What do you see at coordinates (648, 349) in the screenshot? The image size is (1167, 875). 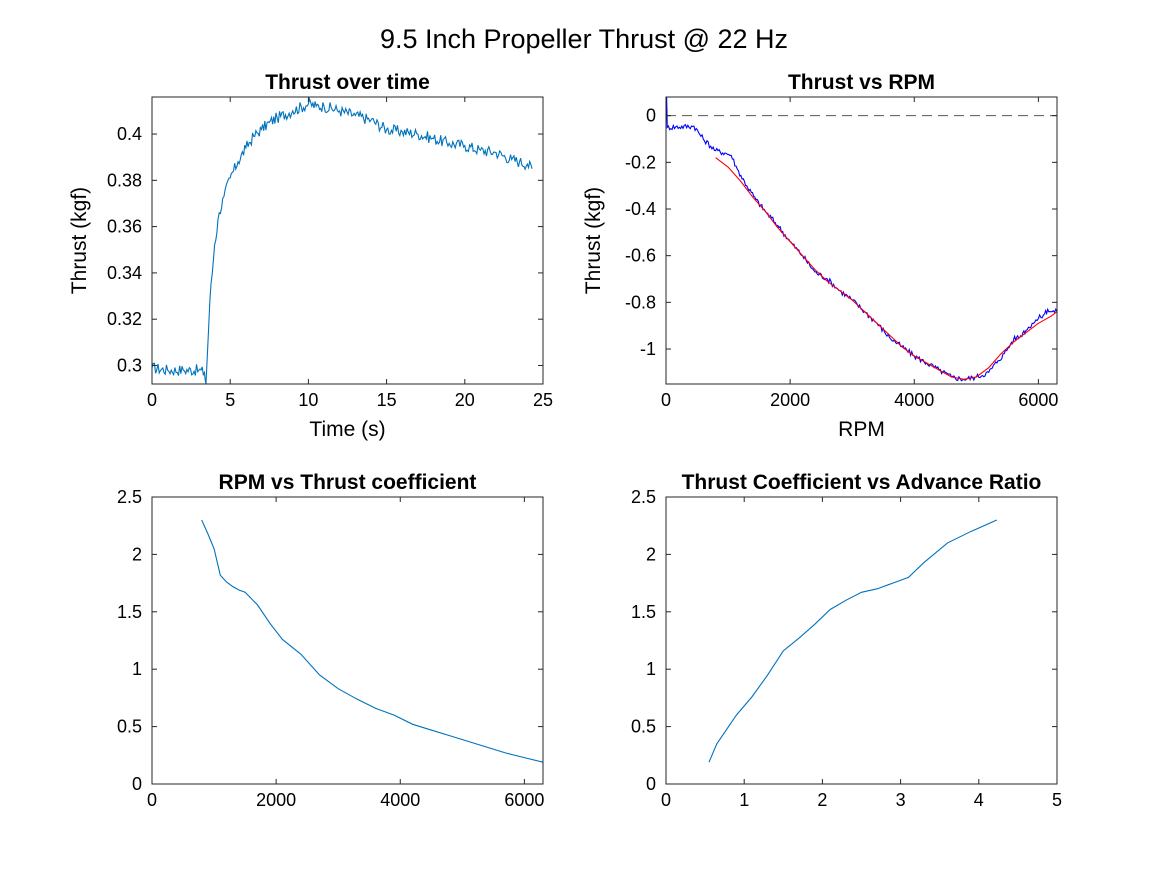 I see `y-tick-label: -1` at bounding box center [648, 349].